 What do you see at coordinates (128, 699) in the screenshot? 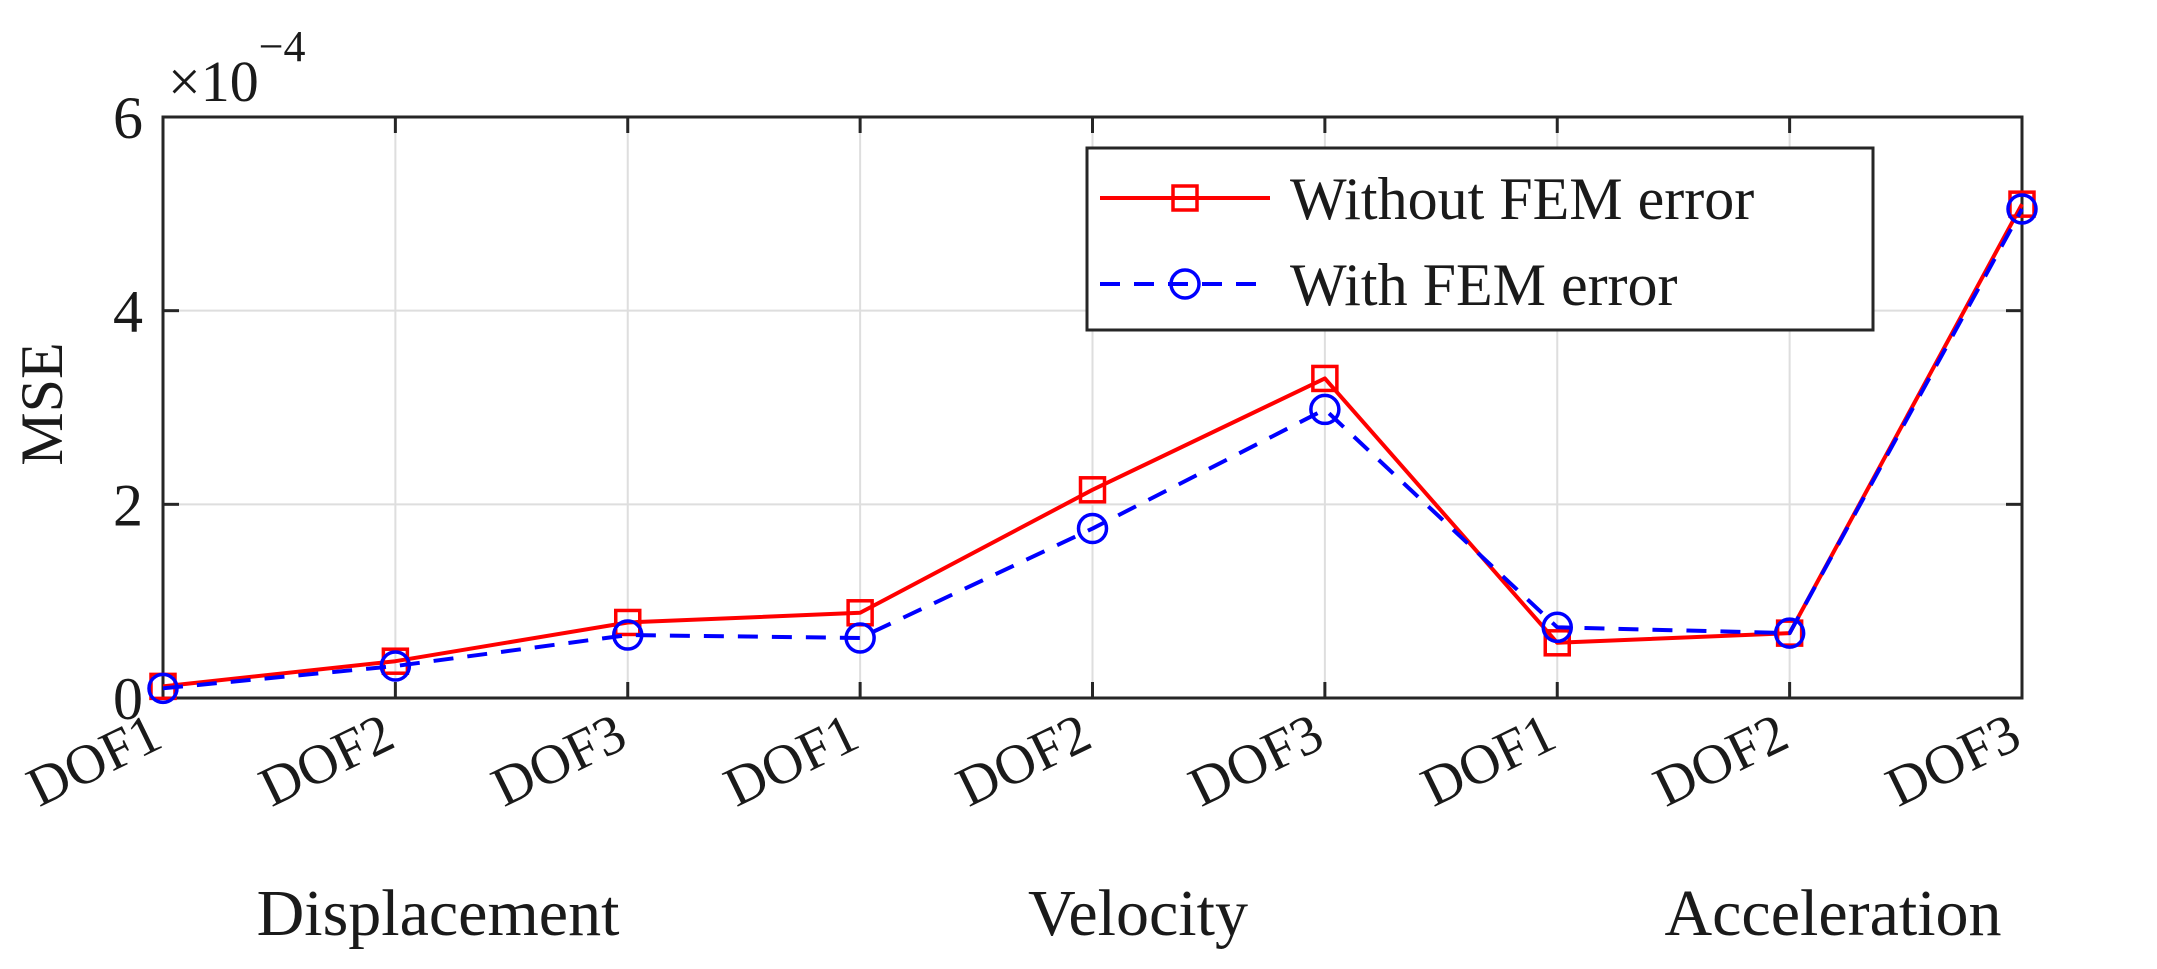
I see `y-tick-label: 0` at bounding box center [128, 699].